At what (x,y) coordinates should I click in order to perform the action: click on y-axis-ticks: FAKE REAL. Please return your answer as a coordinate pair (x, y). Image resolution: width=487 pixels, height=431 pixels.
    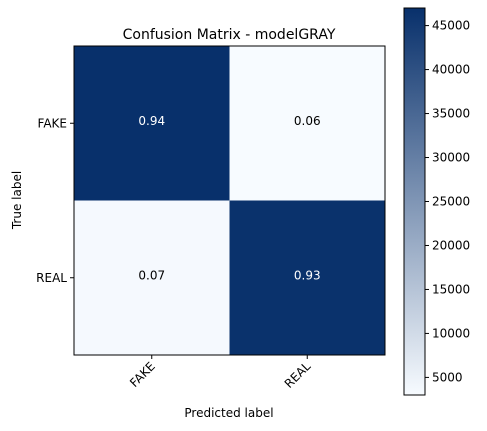
    Looking at the image, I should click on (55, 200).